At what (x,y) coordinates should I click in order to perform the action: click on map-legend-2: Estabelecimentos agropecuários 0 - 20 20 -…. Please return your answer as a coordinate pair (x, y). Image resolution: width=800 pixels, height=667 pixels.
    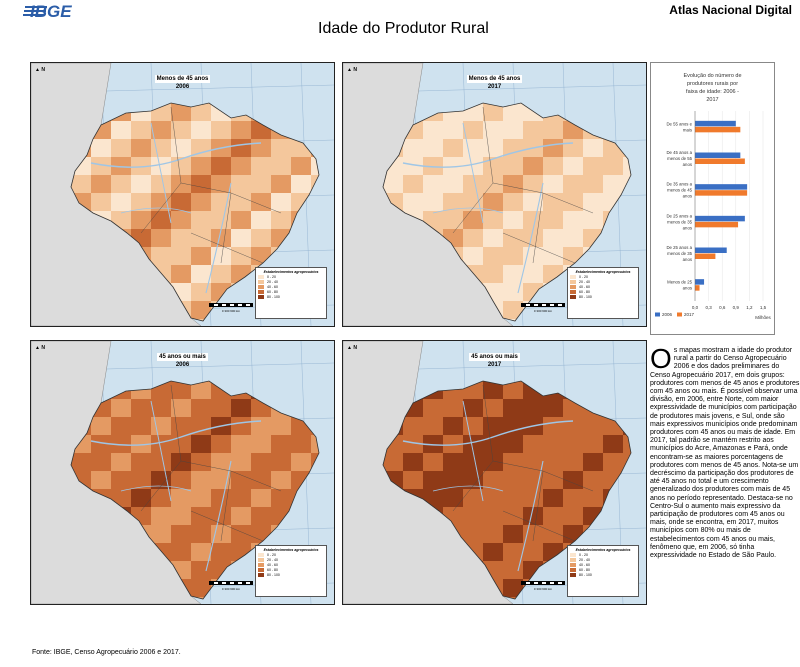
    Looking at the image, I should click on (291, 571).